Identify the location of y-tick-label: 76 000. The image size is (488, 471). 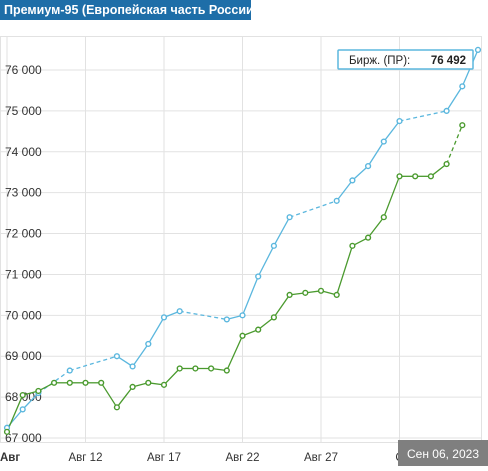
(23, 70).